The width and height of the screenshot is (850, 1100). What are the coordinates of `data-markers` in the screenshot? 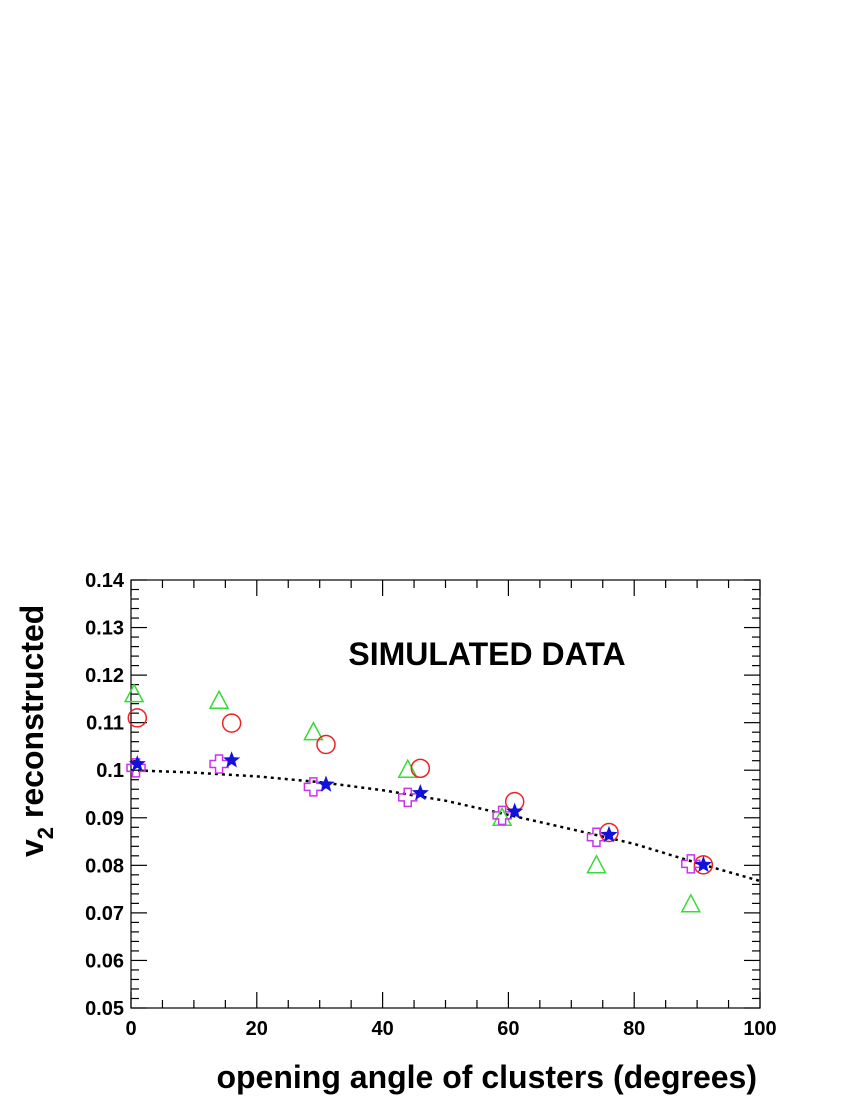 It's located at (418, 798).